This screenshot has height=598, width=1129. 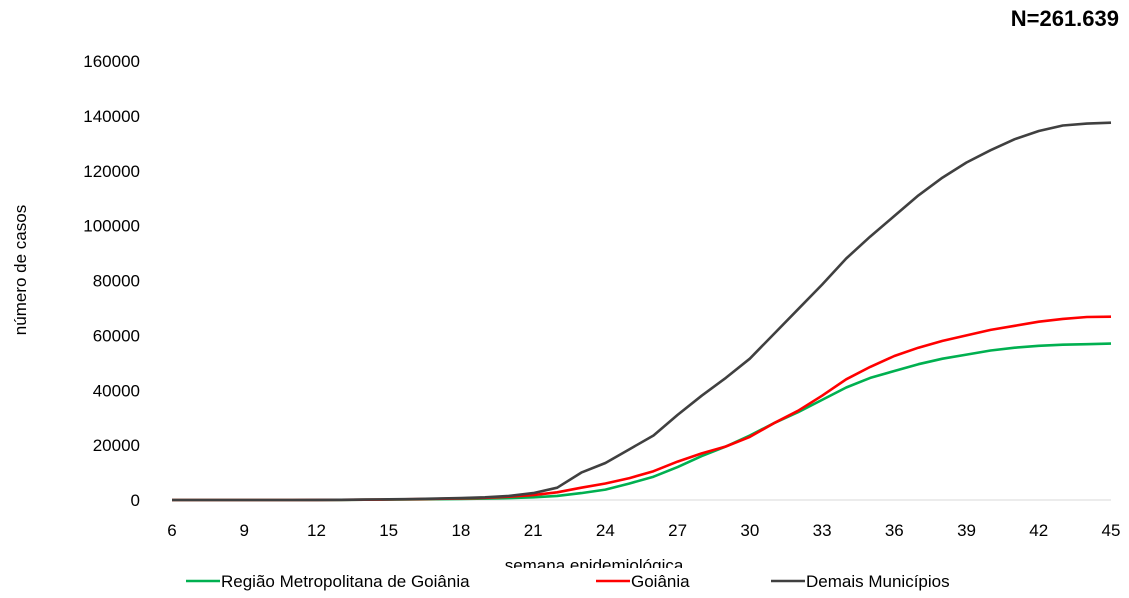 What do you see at coordinates (116, 390) in the screenshot?
I see `y-tick-label: 40000` at bounding box center [116, 390].